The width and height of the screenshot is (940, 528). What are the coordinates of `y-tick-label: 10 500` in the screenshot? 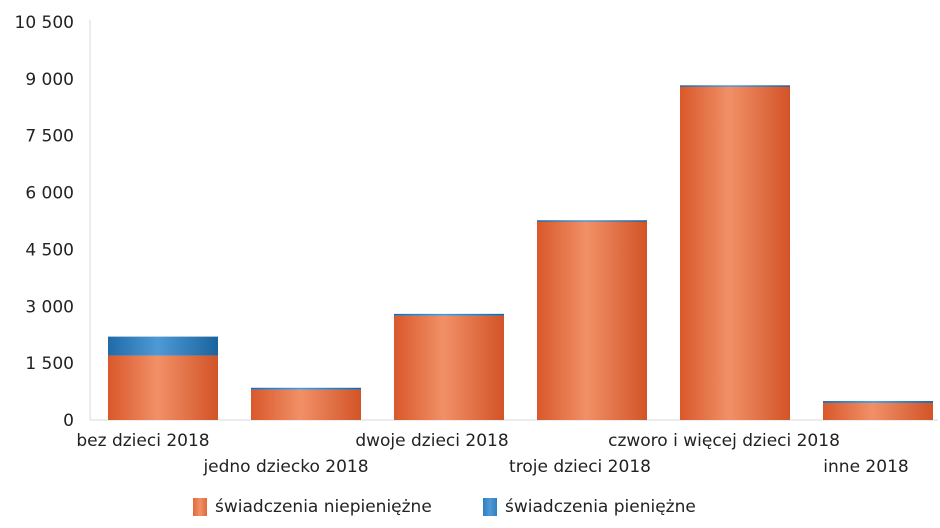 It's located at (44, 23).